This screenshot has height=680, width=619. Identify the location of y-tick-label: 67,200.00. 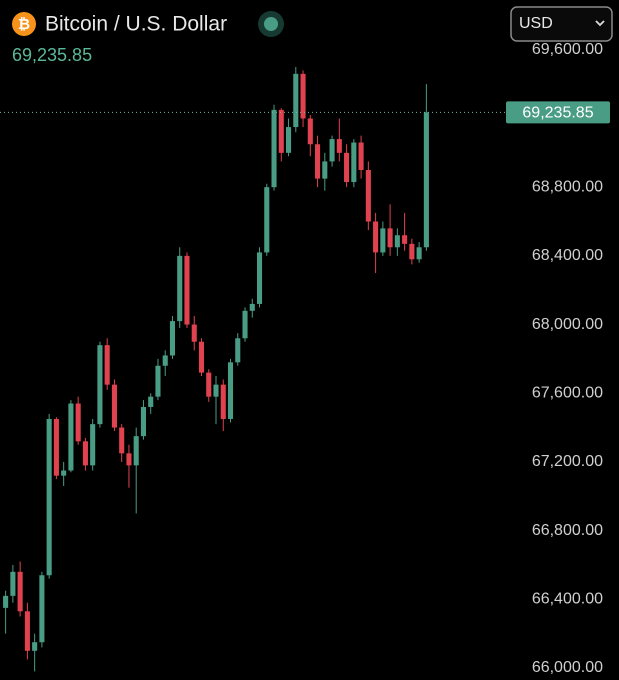
(567, 461).